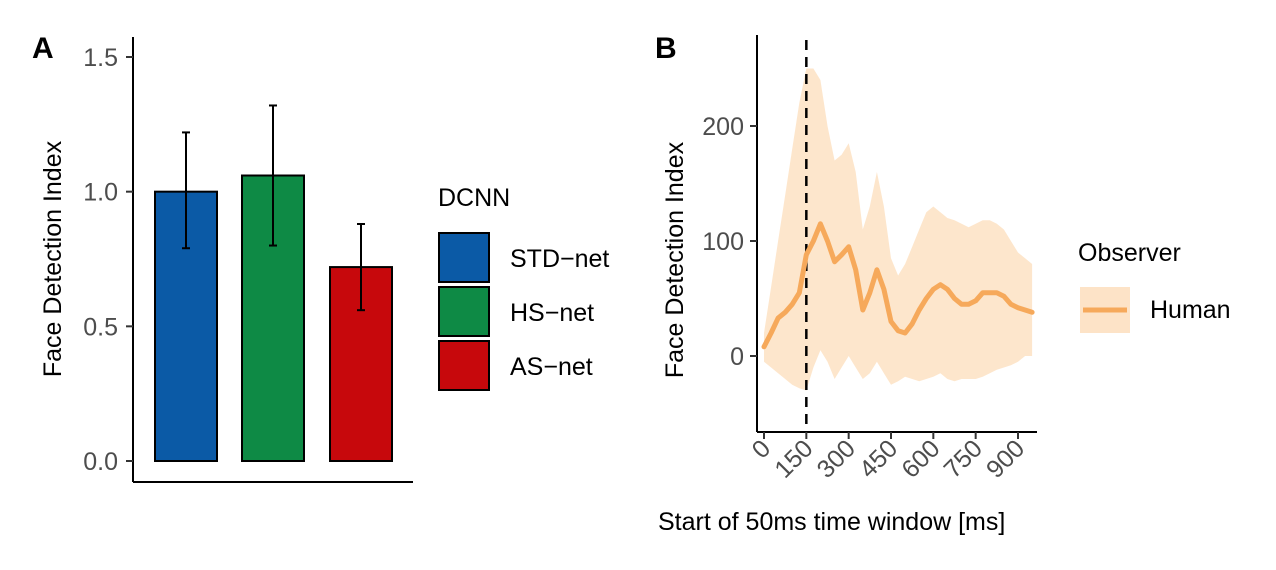 Image resolution: width=1276 pixels, height=570 pixels. I want to click on panel-b-y-ticks: 0 100 200, so click(729, 242).